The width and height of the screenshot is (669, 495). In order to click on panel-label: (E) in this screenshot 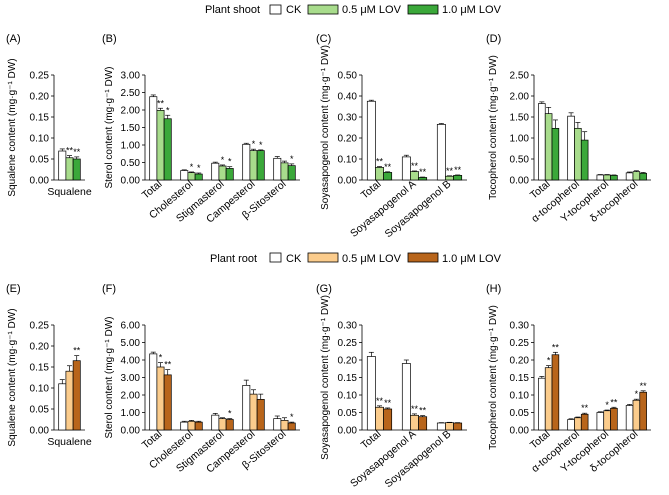, I will do `click(13, 289)`.